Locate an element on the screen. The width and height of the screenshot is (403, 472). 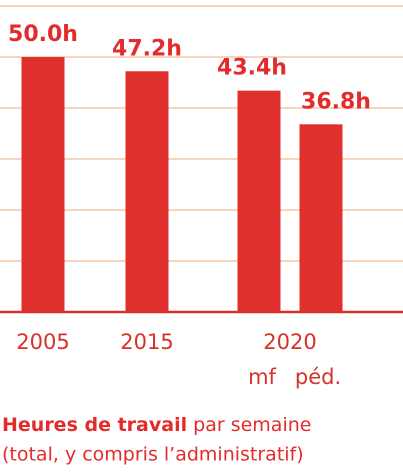
caption-line-1: Heures de travail par semaine is located at coordinates (156, 425).